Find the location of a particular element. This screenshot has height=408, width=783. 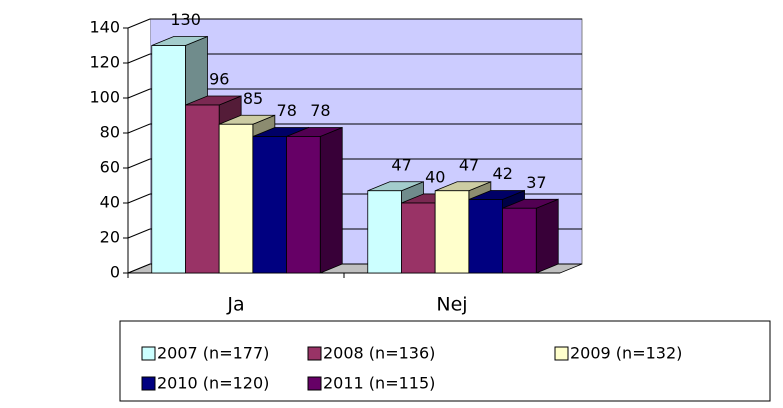

data-label: 130 is located at coordinates (185, 19).